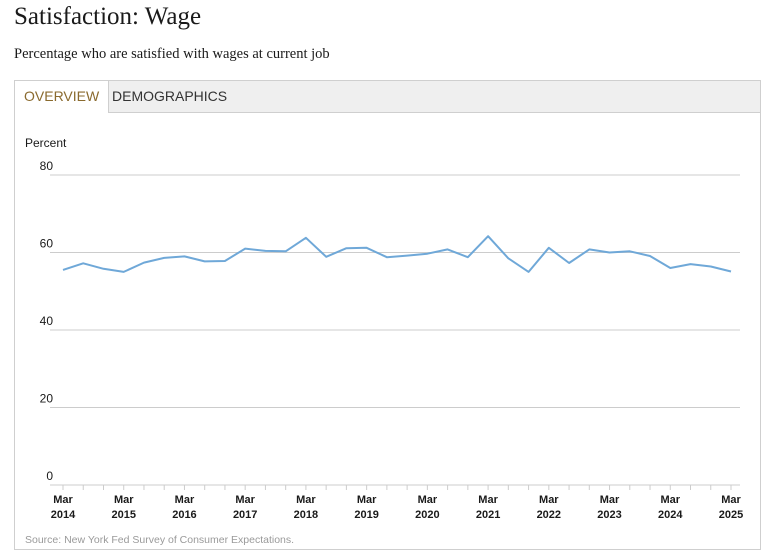 Image resolution: width=764 pixels, height=556 pixels. What do you see at coordinates (123, 515) in the screenshot?
I see `x-tick-label-year: 2015` at bounding box center [123, 515].